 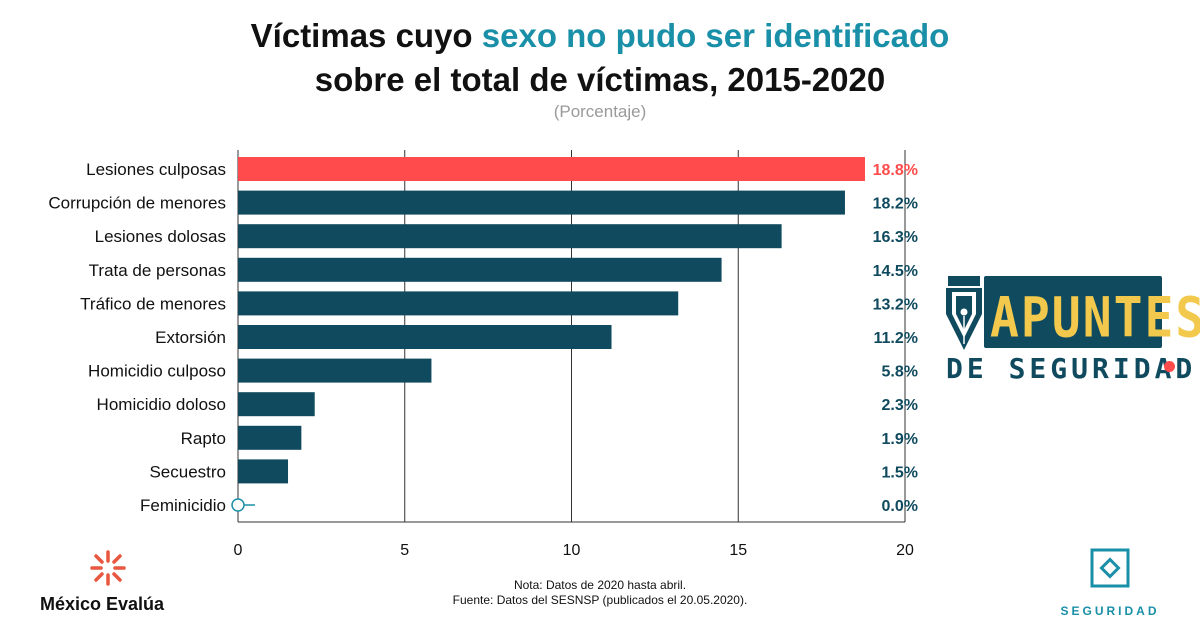 What do you see at coordinates (203, 438) in the screenshot?
I see `category-label: Rapto` at bounding box center [203, 438].